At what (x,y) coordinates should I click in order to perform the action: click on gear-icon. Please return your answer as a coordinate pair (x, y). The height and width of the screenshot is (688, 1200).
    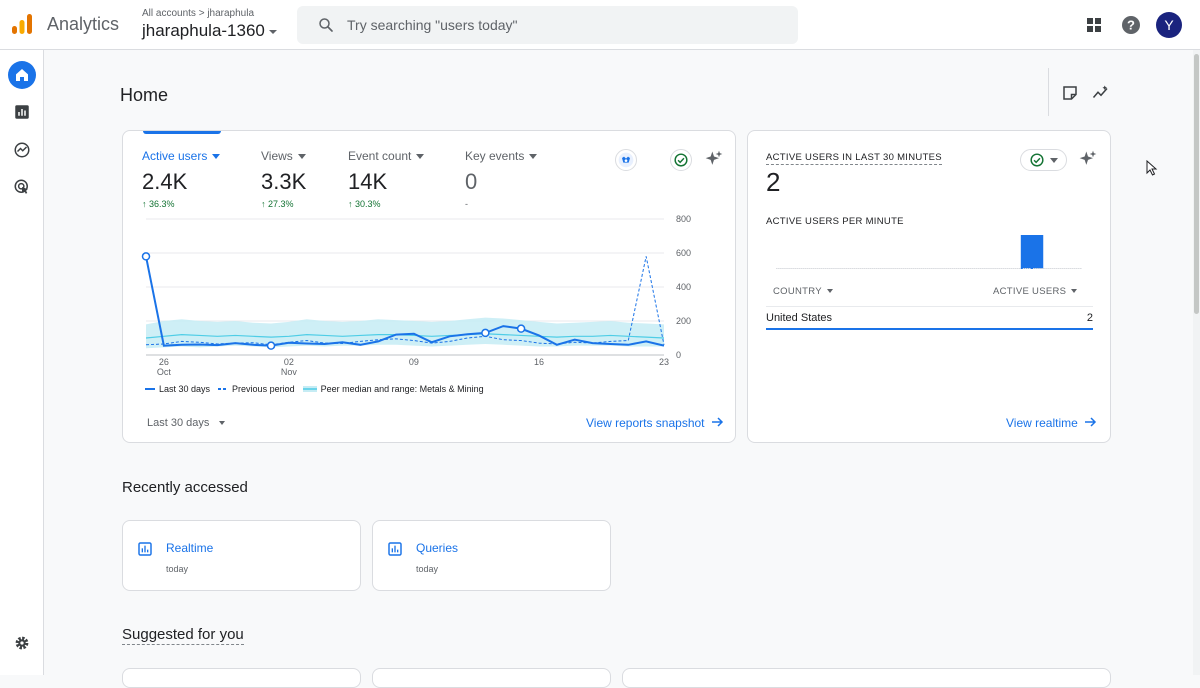
    Looking at the image, I should click on (22, 643).